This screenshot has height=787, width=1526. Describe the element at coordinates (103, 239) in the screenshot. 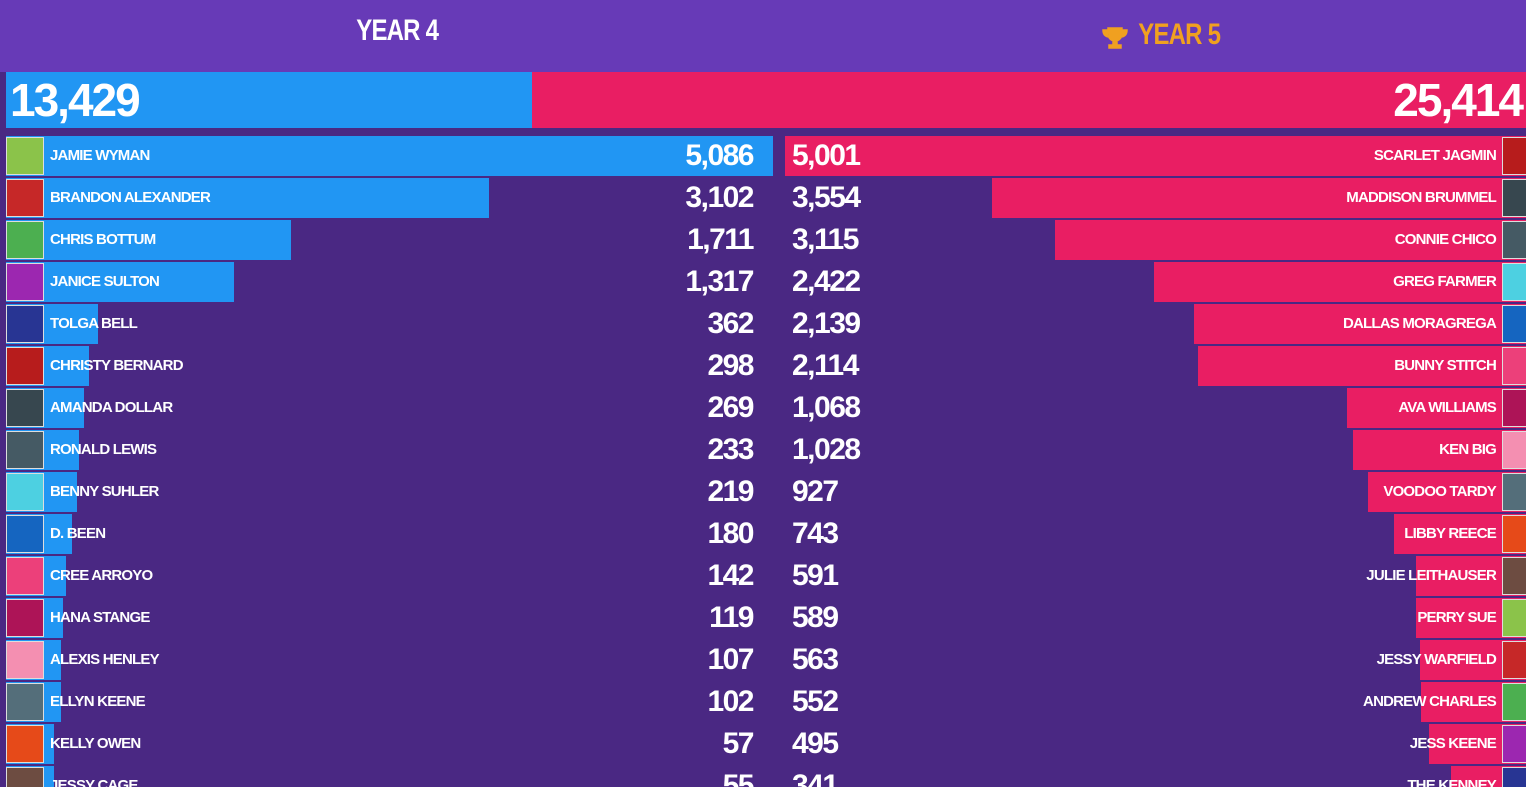

I see `player-name: CHRIS BOTTUM` at that location.